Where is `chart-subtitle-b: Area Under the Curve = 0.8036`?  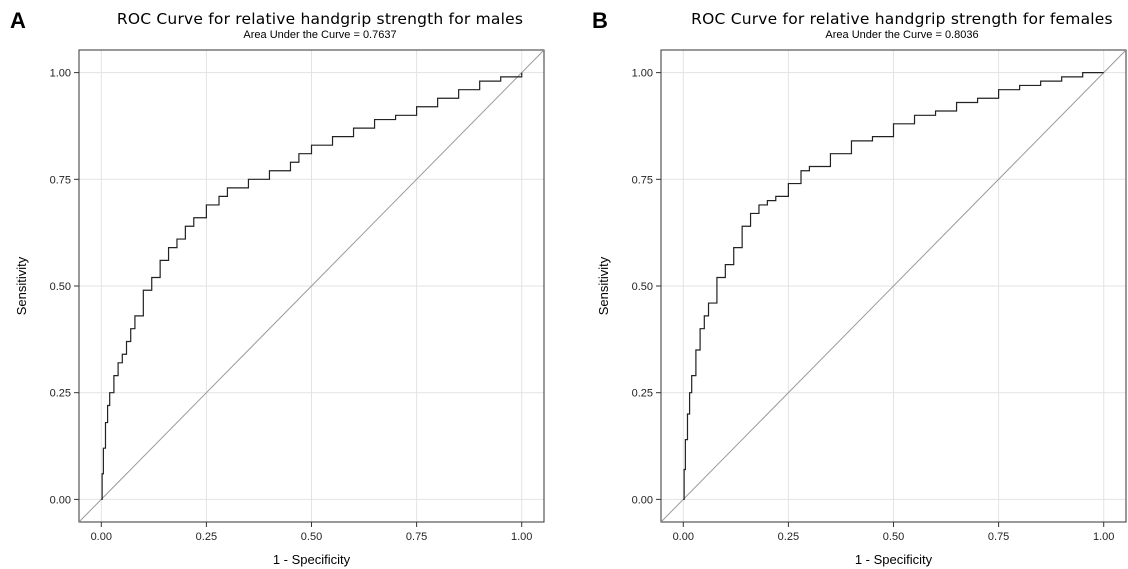
chart-subtitle-b: Area Under the Curve = 0.8036 is located at coordinates (902, 35).